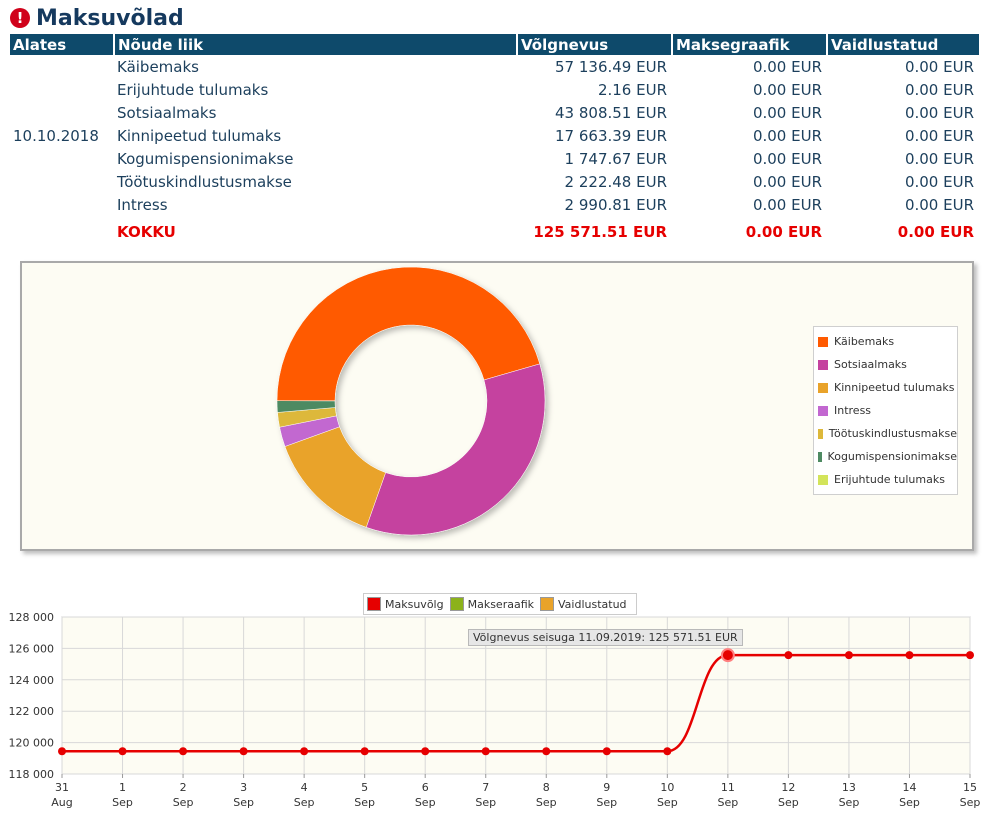 The width and height of the screenshot is (989, 822). Describe the element at coordinates (935, 232) in the screenshot. I see `total-disputed: 0.00 EUR` at that location.